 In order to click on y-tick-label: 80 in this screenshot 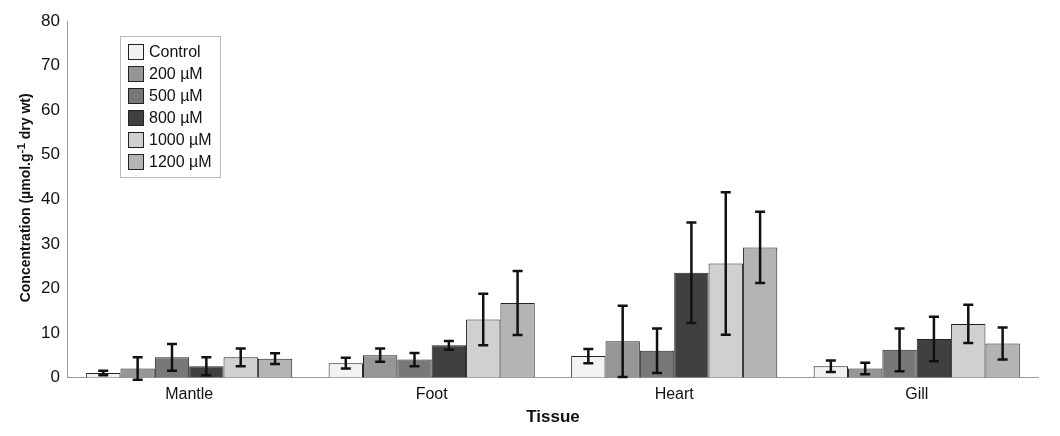, I will do `click(50, 20)`.